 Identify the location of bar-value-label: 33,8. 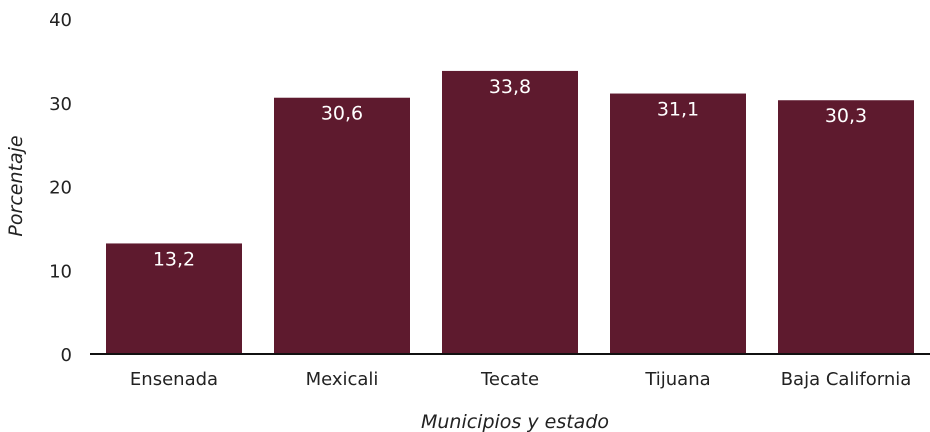
(510, 87).